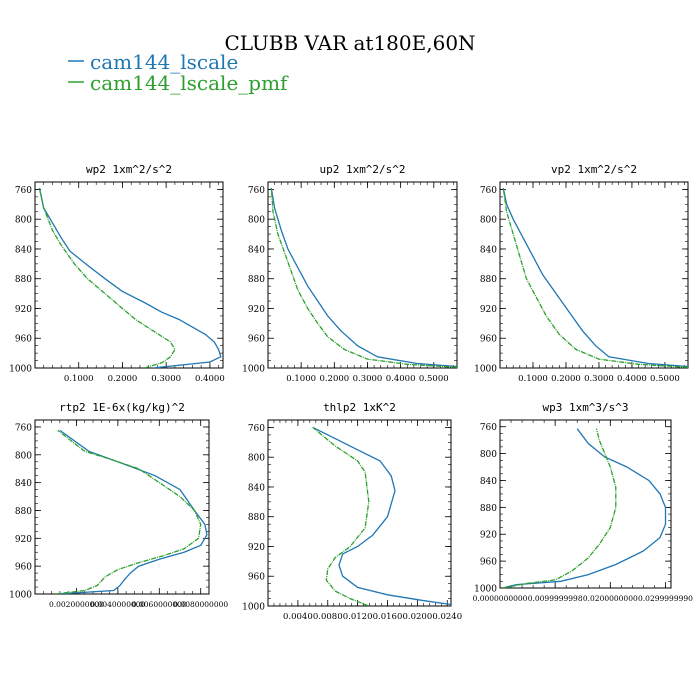 The height and width of the screenshot is (700, 700). Describe the element at coordinates (418, 617) in the screenshot. I see `x-tick-label: 0.0200` at that location.